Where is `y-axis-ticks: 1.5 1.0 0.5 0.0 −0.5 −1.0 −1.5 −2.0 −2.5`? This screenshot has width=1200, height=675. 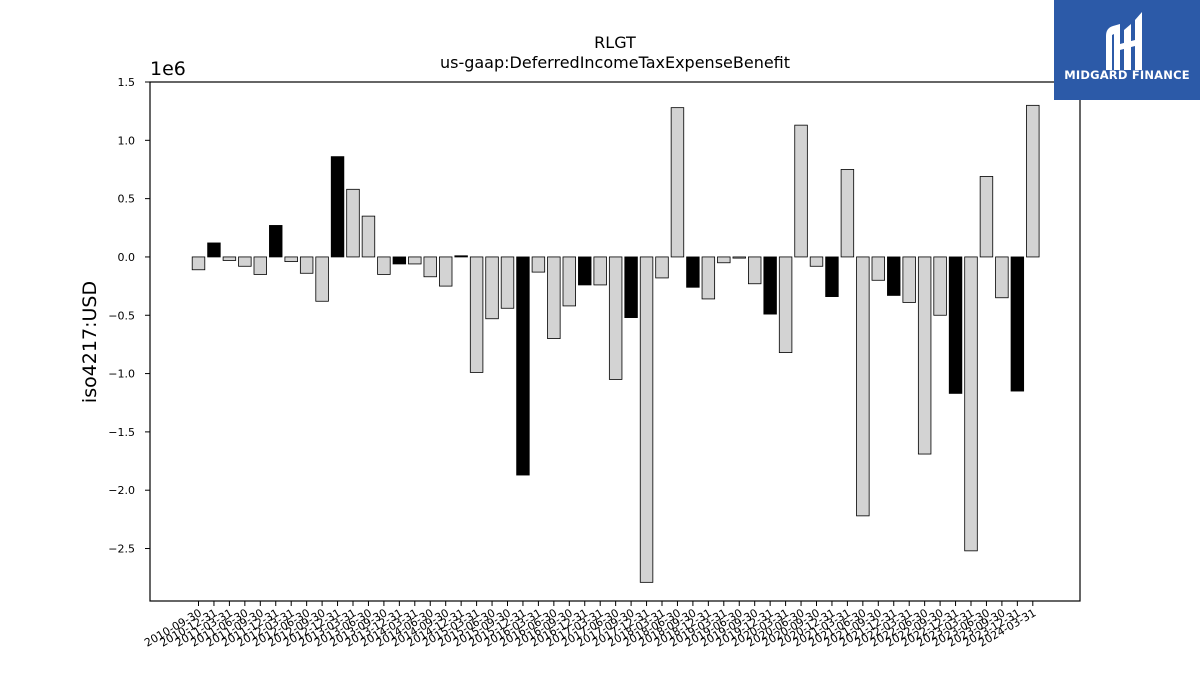
y-axis-ticks: 1.5 1.0 0.5 0.0 −0.5 −1.0 −1.5 −2.0 −2.5 is located at coordinates (129, 316).